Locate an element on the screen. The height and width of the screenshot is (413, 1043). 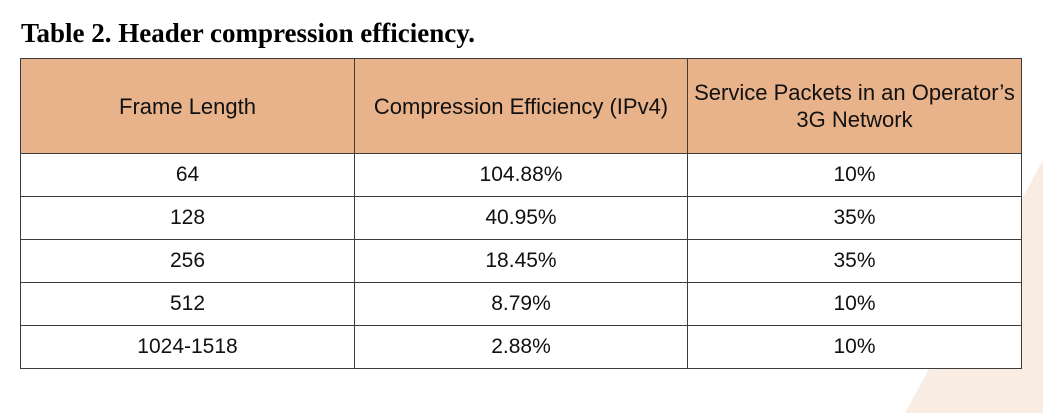
cell-frame-length: 512 is located at coordinates (187, 304).